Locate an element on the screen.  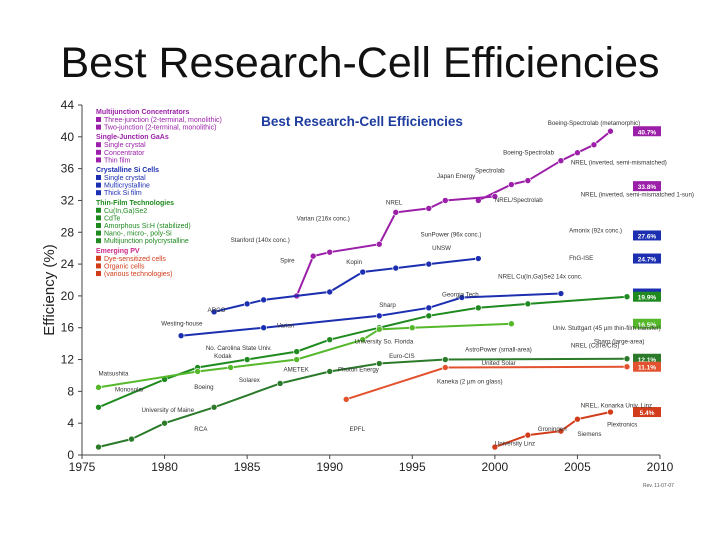
annotation-label: RCA is located at coordinates (201, 429).